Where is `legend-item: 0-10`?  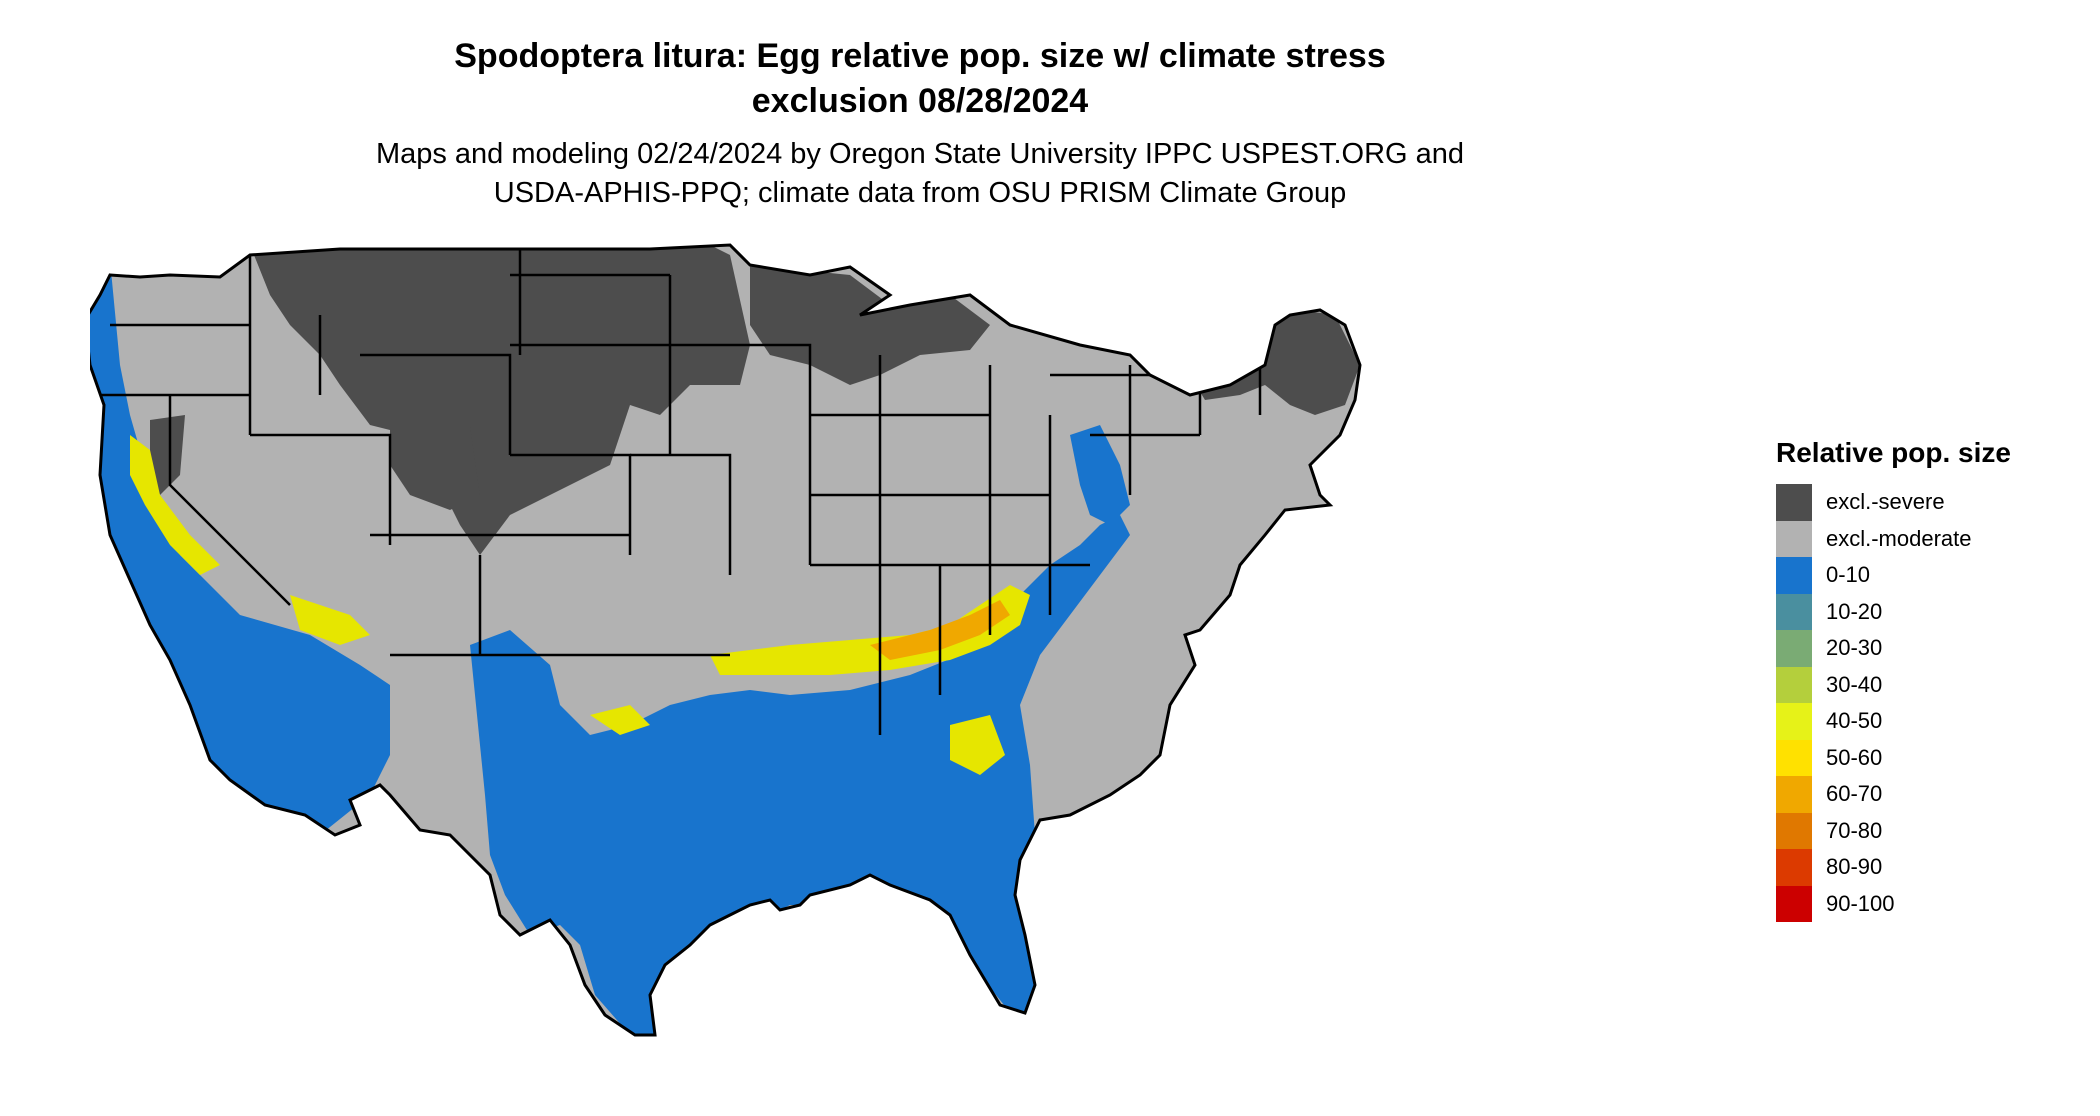 legend-item: 0-10 is located at coordinates (1926, 575).